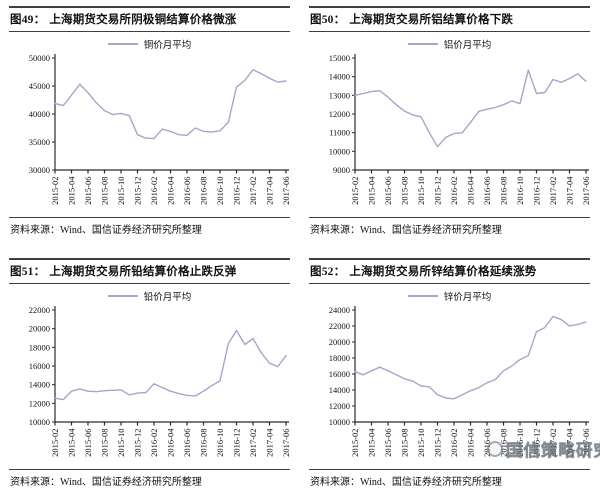 This screenshot has height=488, width=600. Describe the element at coordinates (341, 170) in the screenshot. I see `svg-text: 9000` at that location.